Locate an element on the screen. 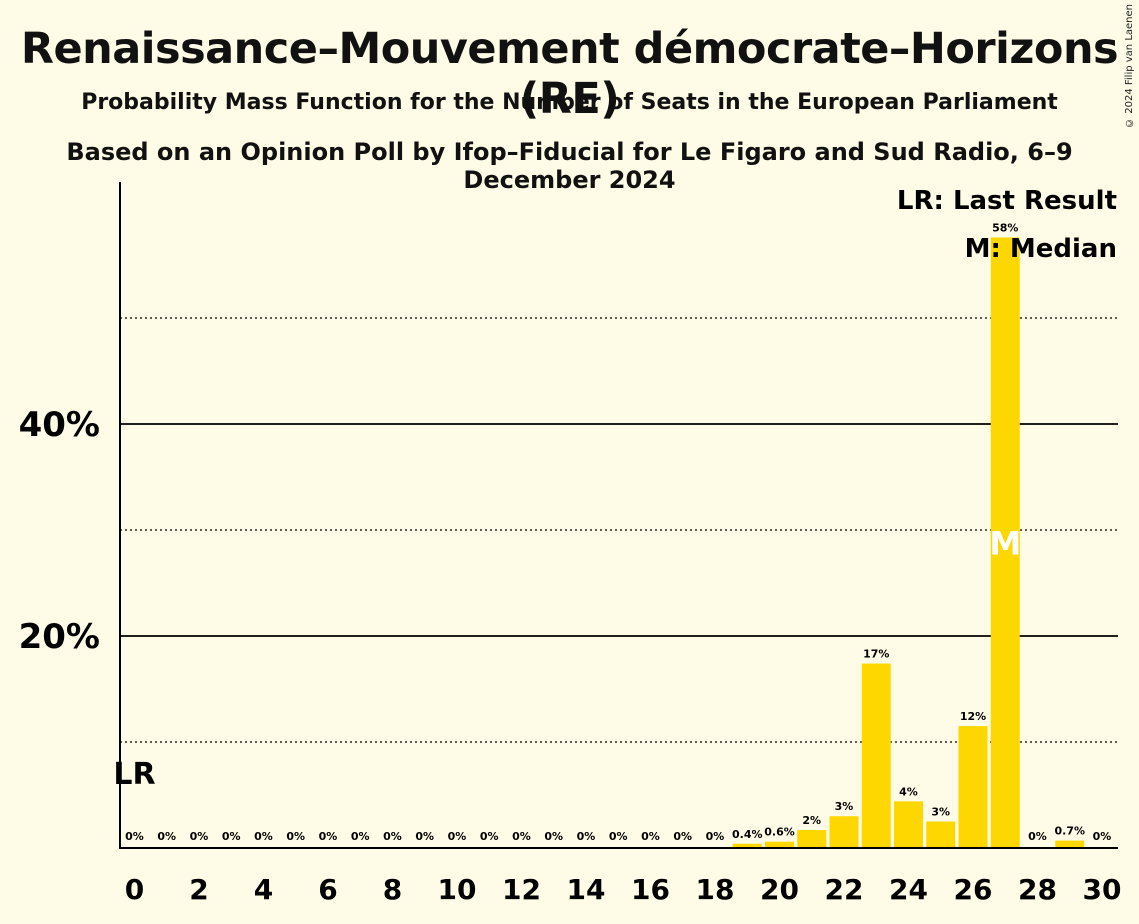 The image size is (1139, 924). y-tick-label: 20% is located at coordinates (59, 637).